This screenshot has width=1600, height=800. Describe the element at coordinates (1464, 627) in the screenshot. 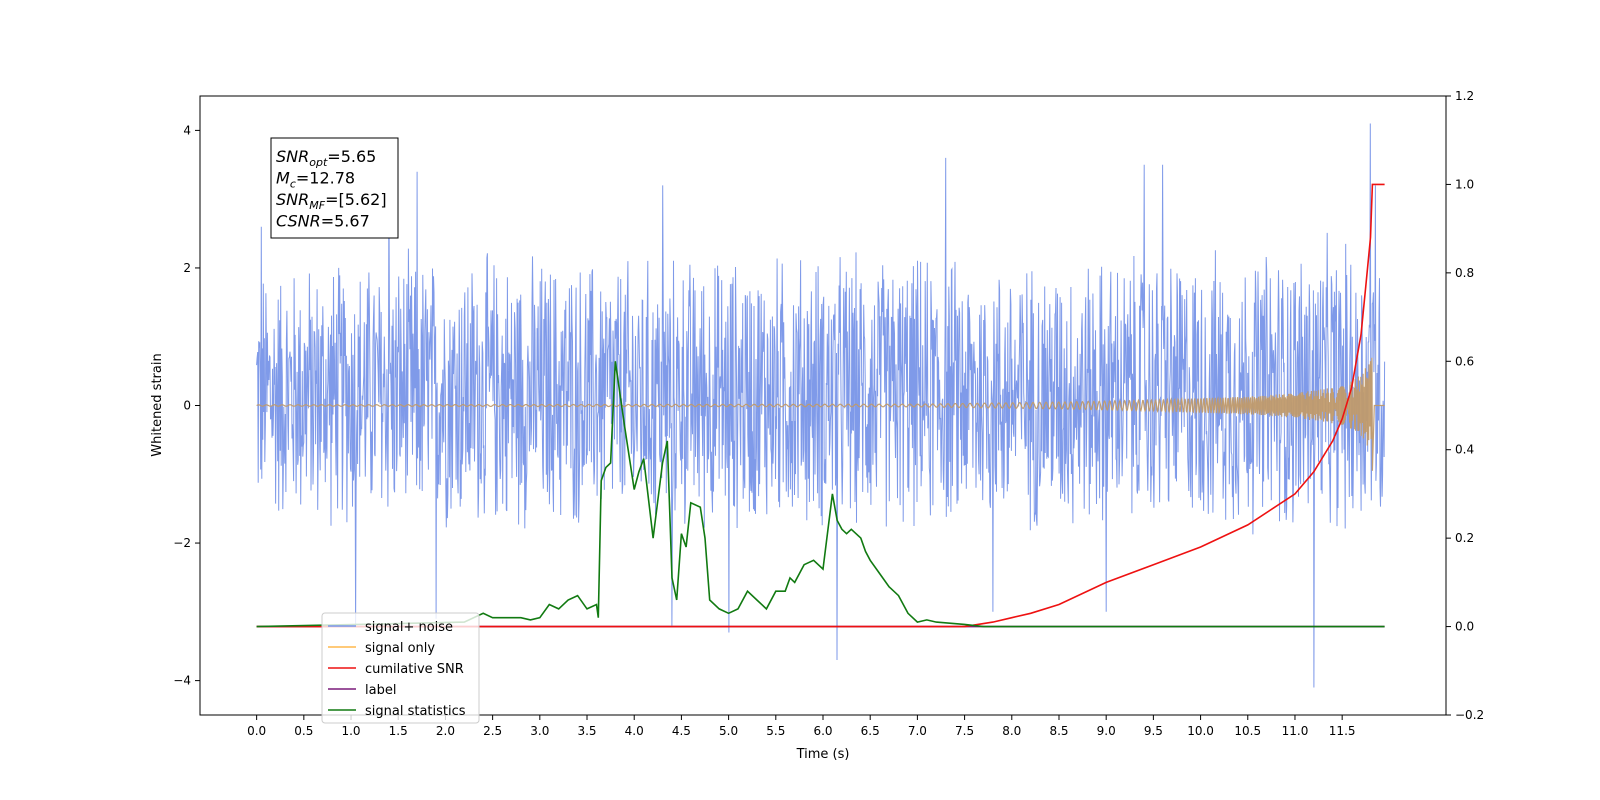

I see `y2-tick-label: 0.0` at that location.